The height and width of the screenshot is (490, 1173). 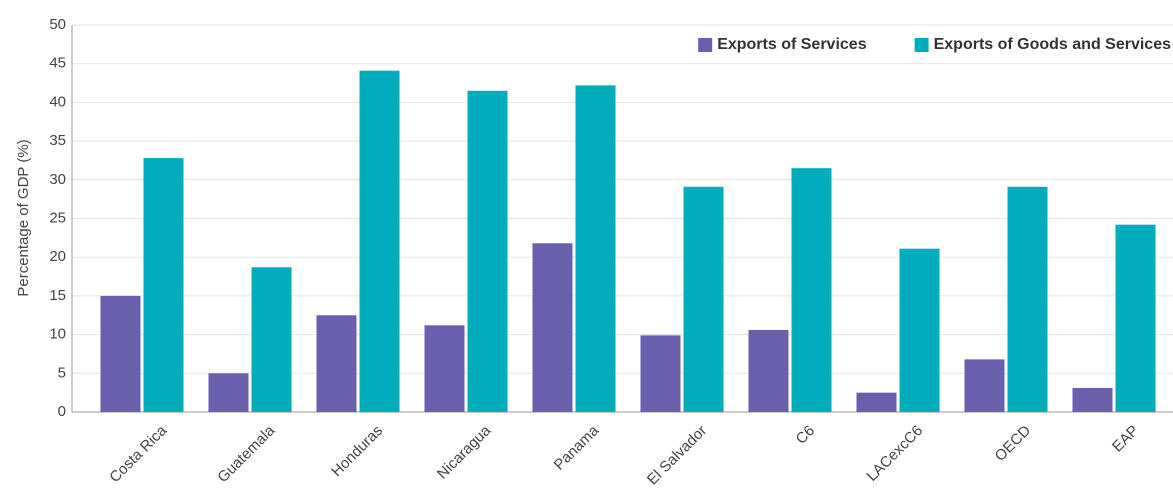 I want to click on y-tick-label: 0, so click(x=62, y=411).